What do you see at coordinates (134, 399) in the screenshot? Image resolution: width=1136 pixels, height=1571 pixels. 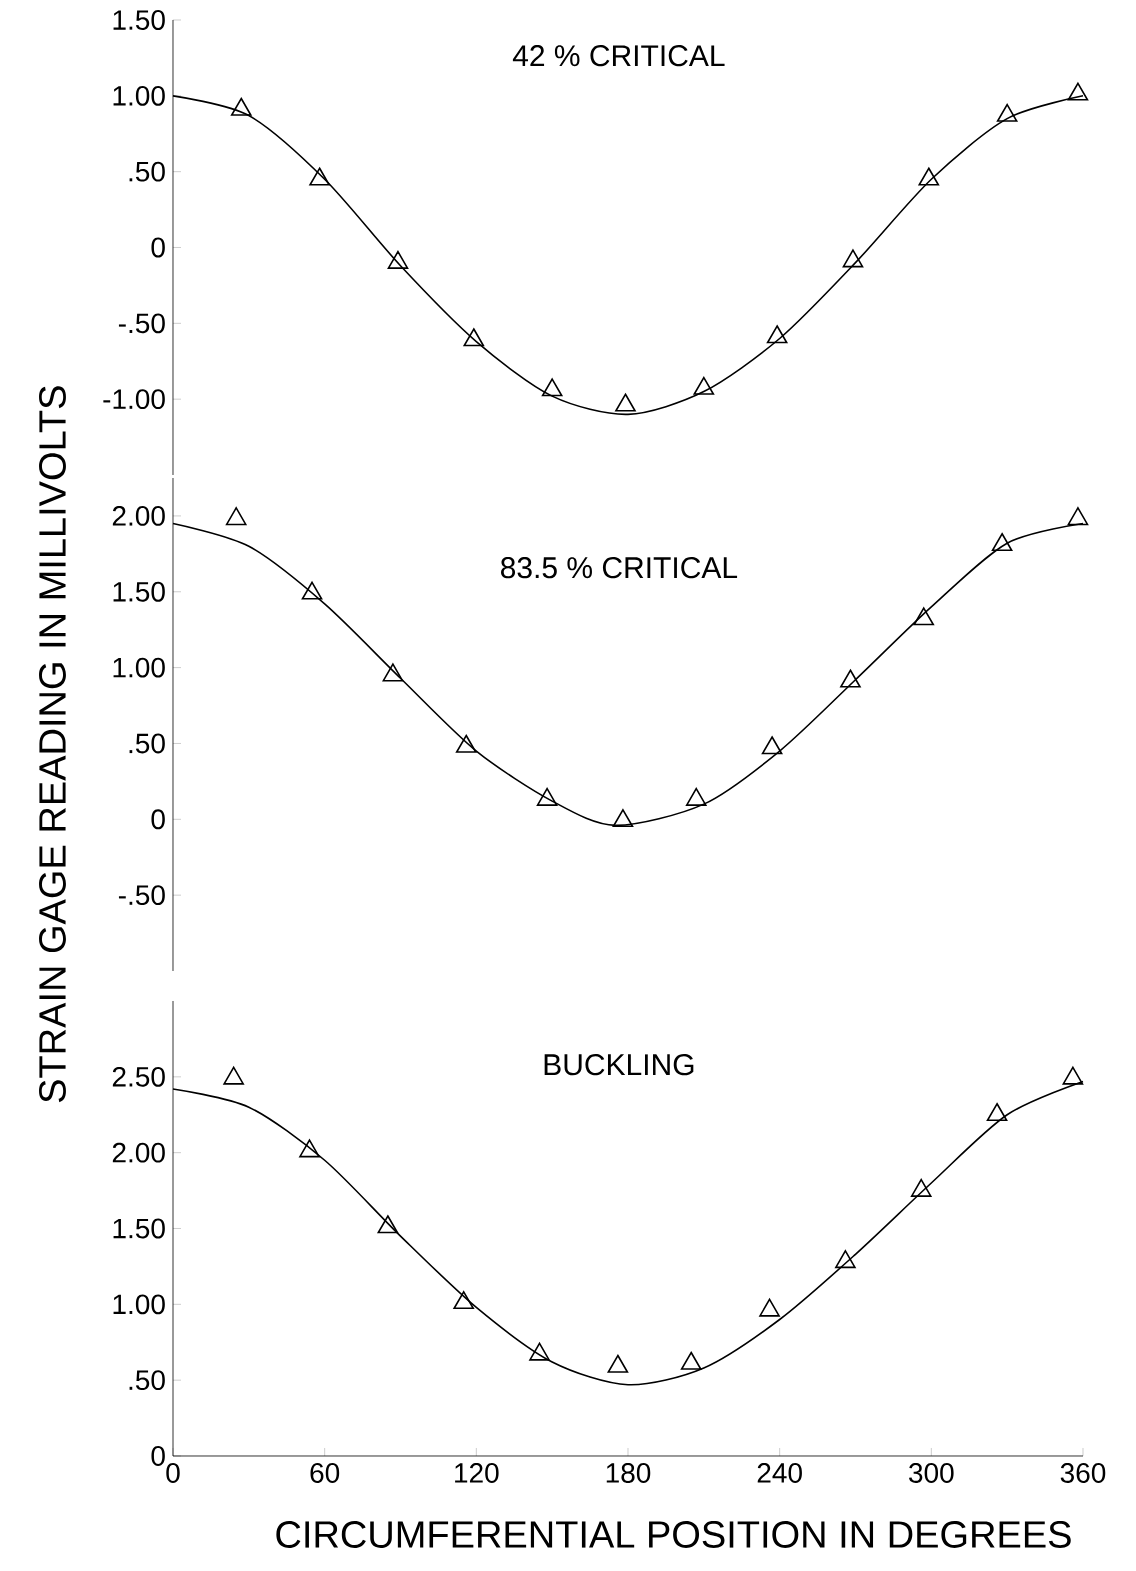 I see `y-tick-label: -1.00` at bounding box center [134, 399].